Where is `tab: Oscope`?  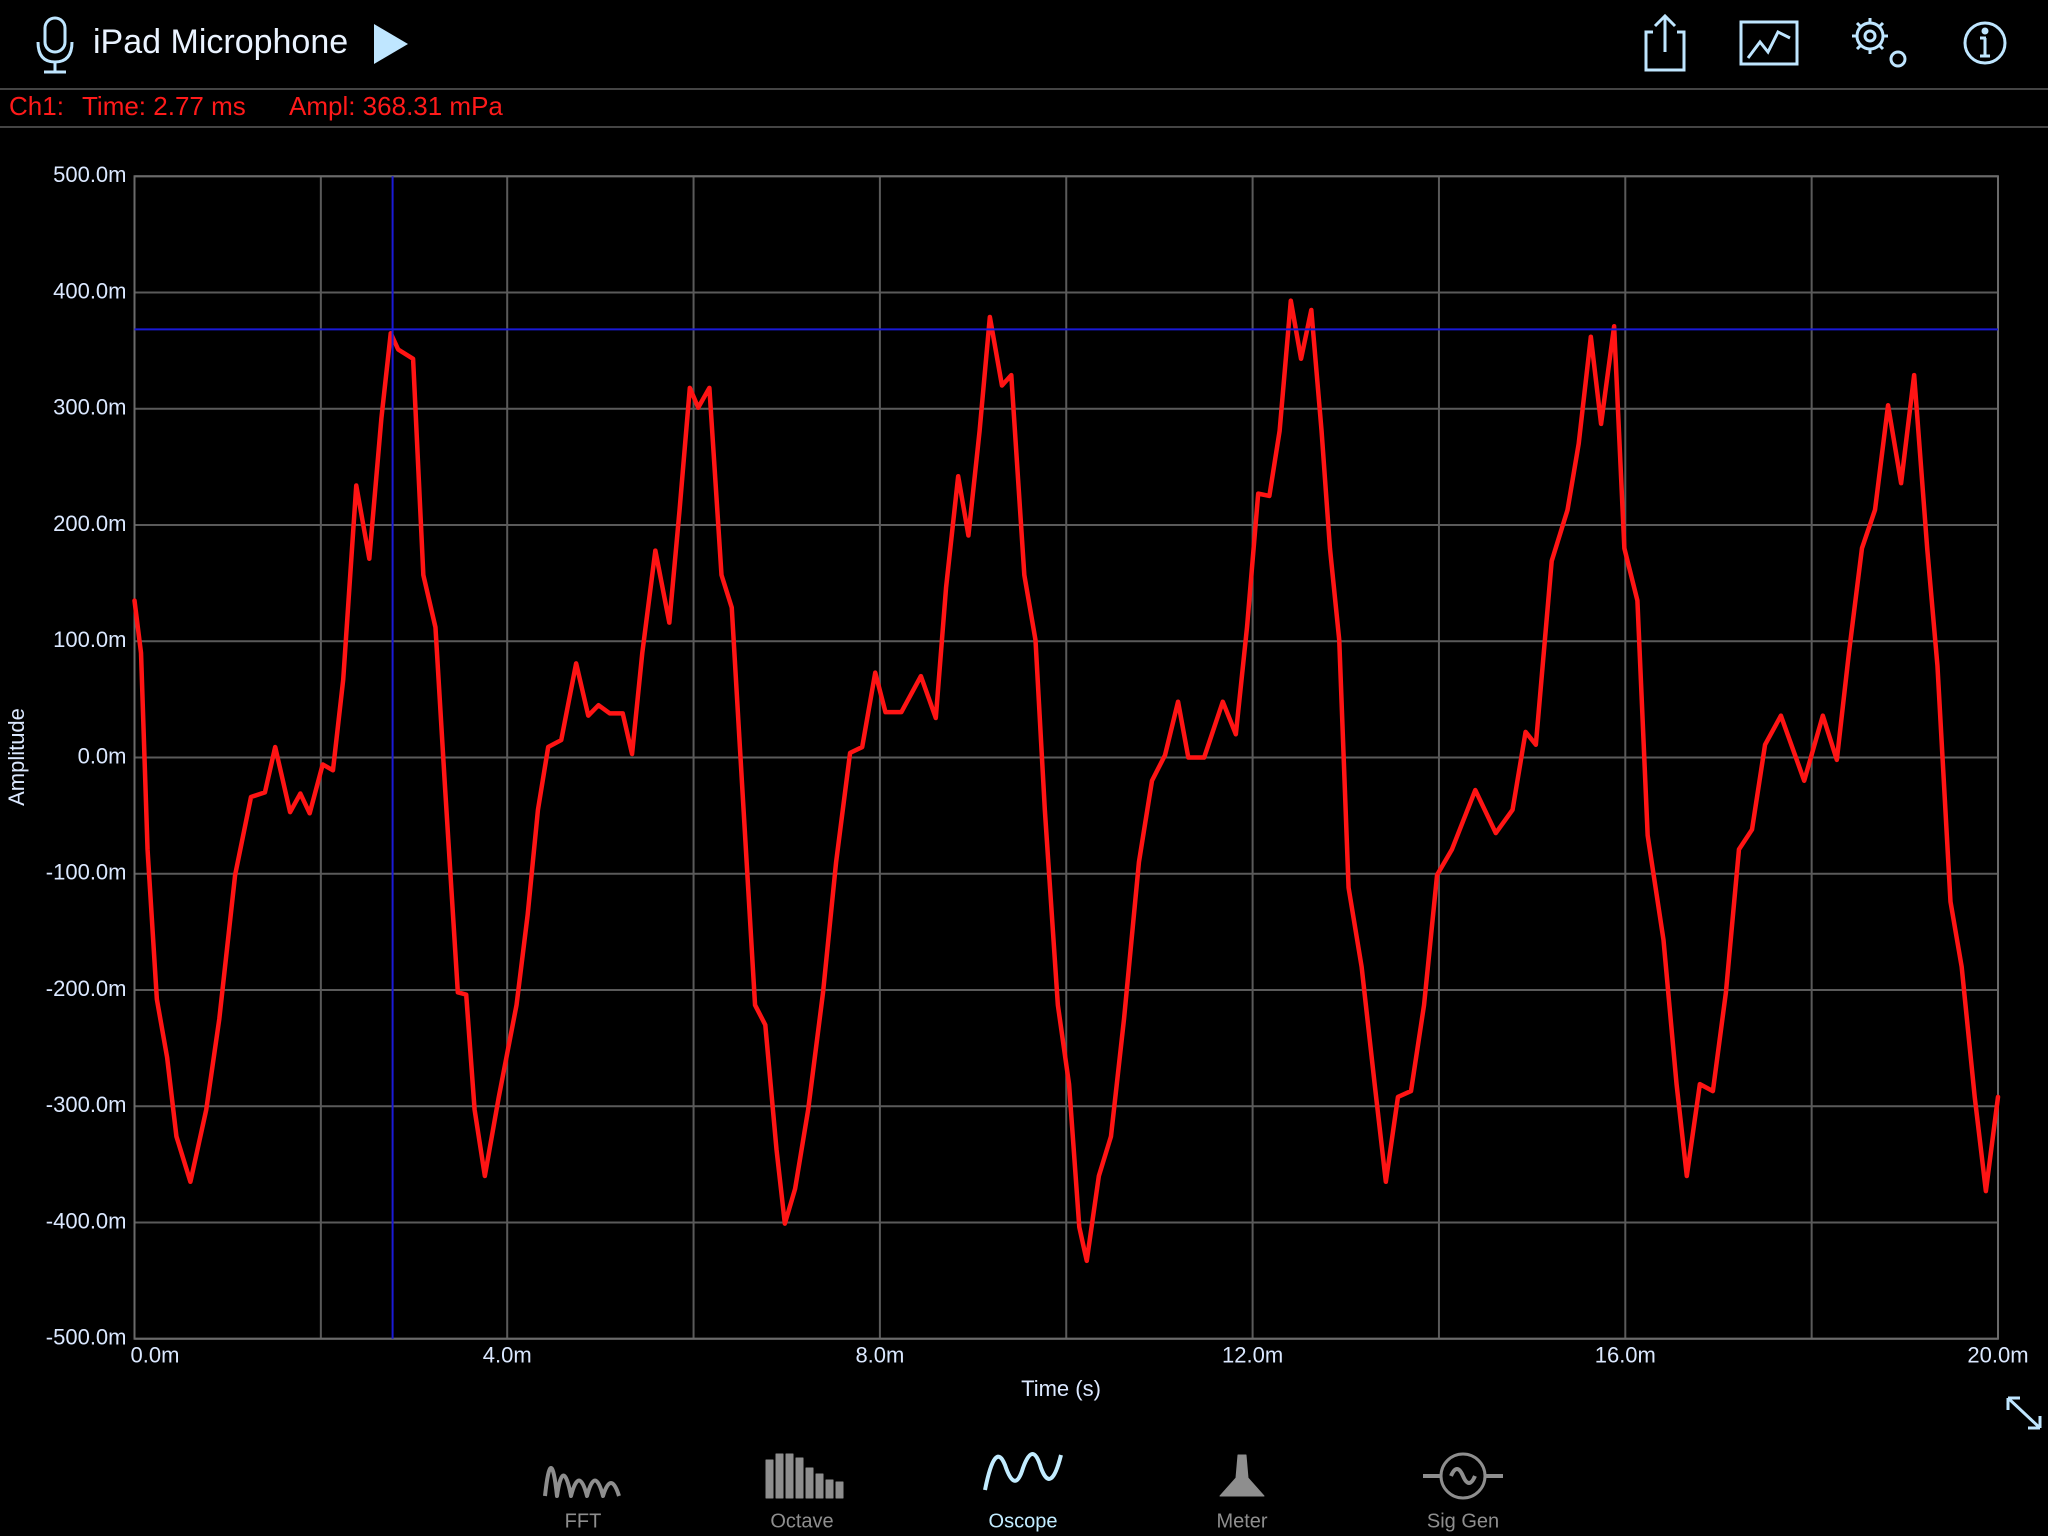 tab: Oscope is located at coordinates (1023, 1492).